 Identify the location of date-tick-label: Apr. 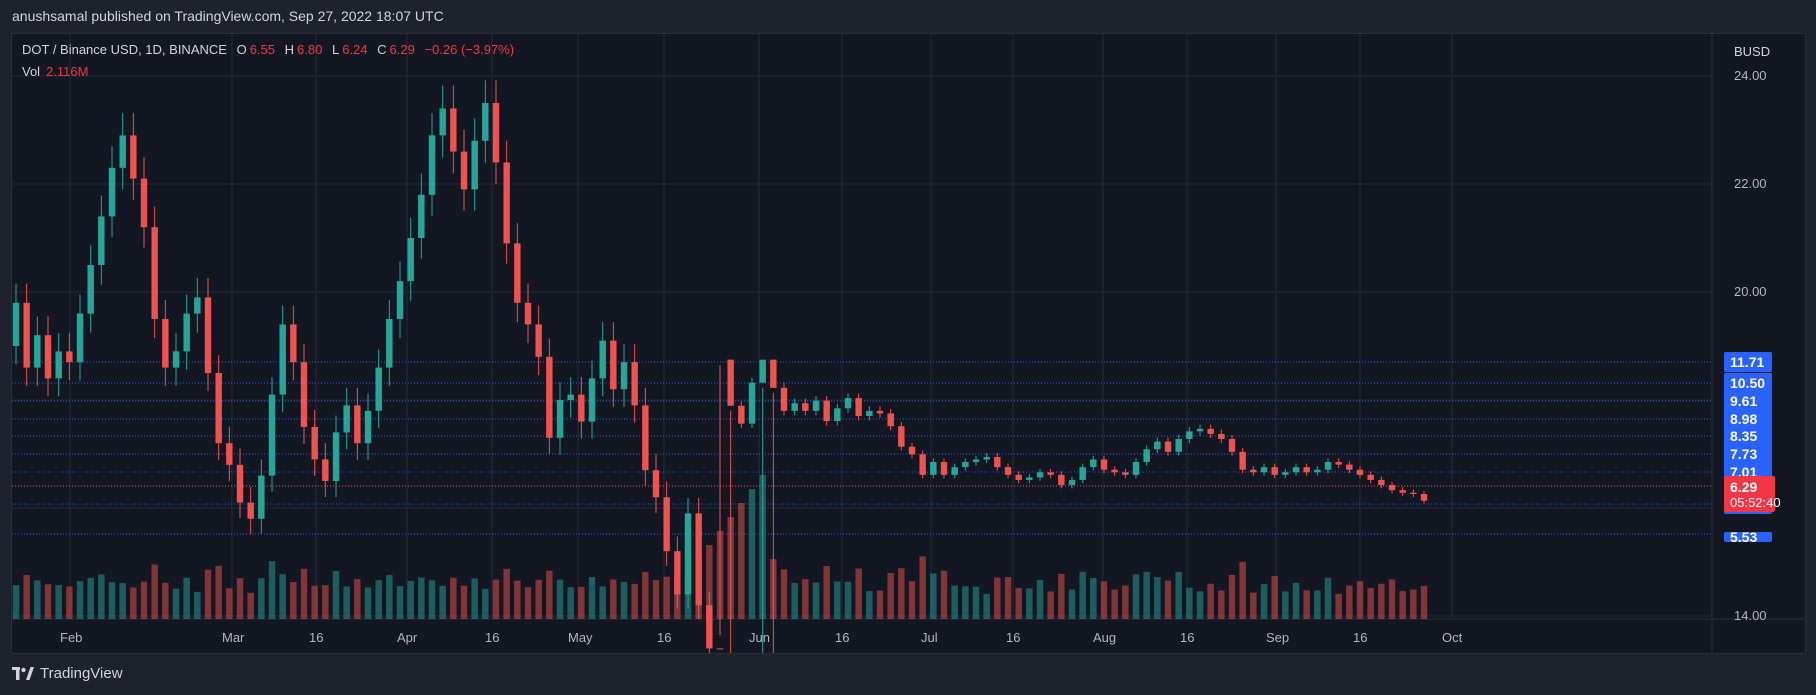
(407, 637).